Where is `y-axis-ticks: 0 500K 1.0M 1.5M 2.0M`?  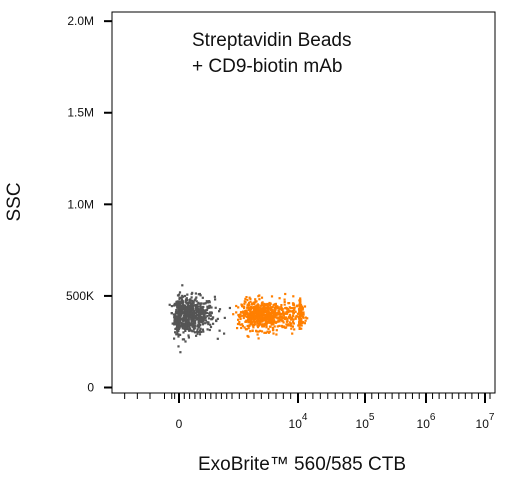
y-axis-ticks: 0 500K 1.0M 1.5M 2.0M is located at coordinates (89, 204).